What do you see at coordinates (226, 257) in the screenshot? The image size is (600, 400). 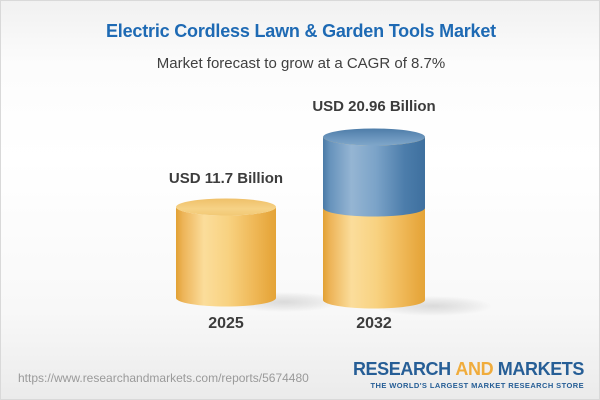 I see `bar-2025-body` at bounding box center [226, 257].